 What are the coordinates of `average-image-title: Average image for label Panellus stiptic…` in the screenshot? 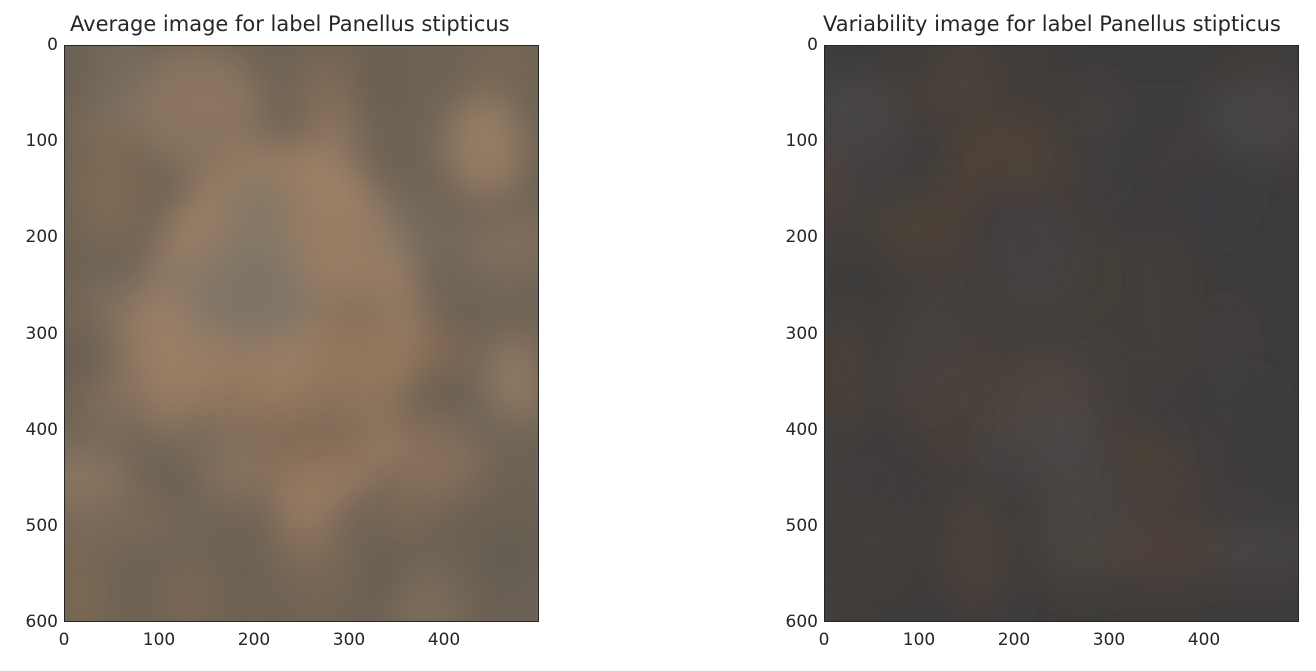 It's located at (290, 24).